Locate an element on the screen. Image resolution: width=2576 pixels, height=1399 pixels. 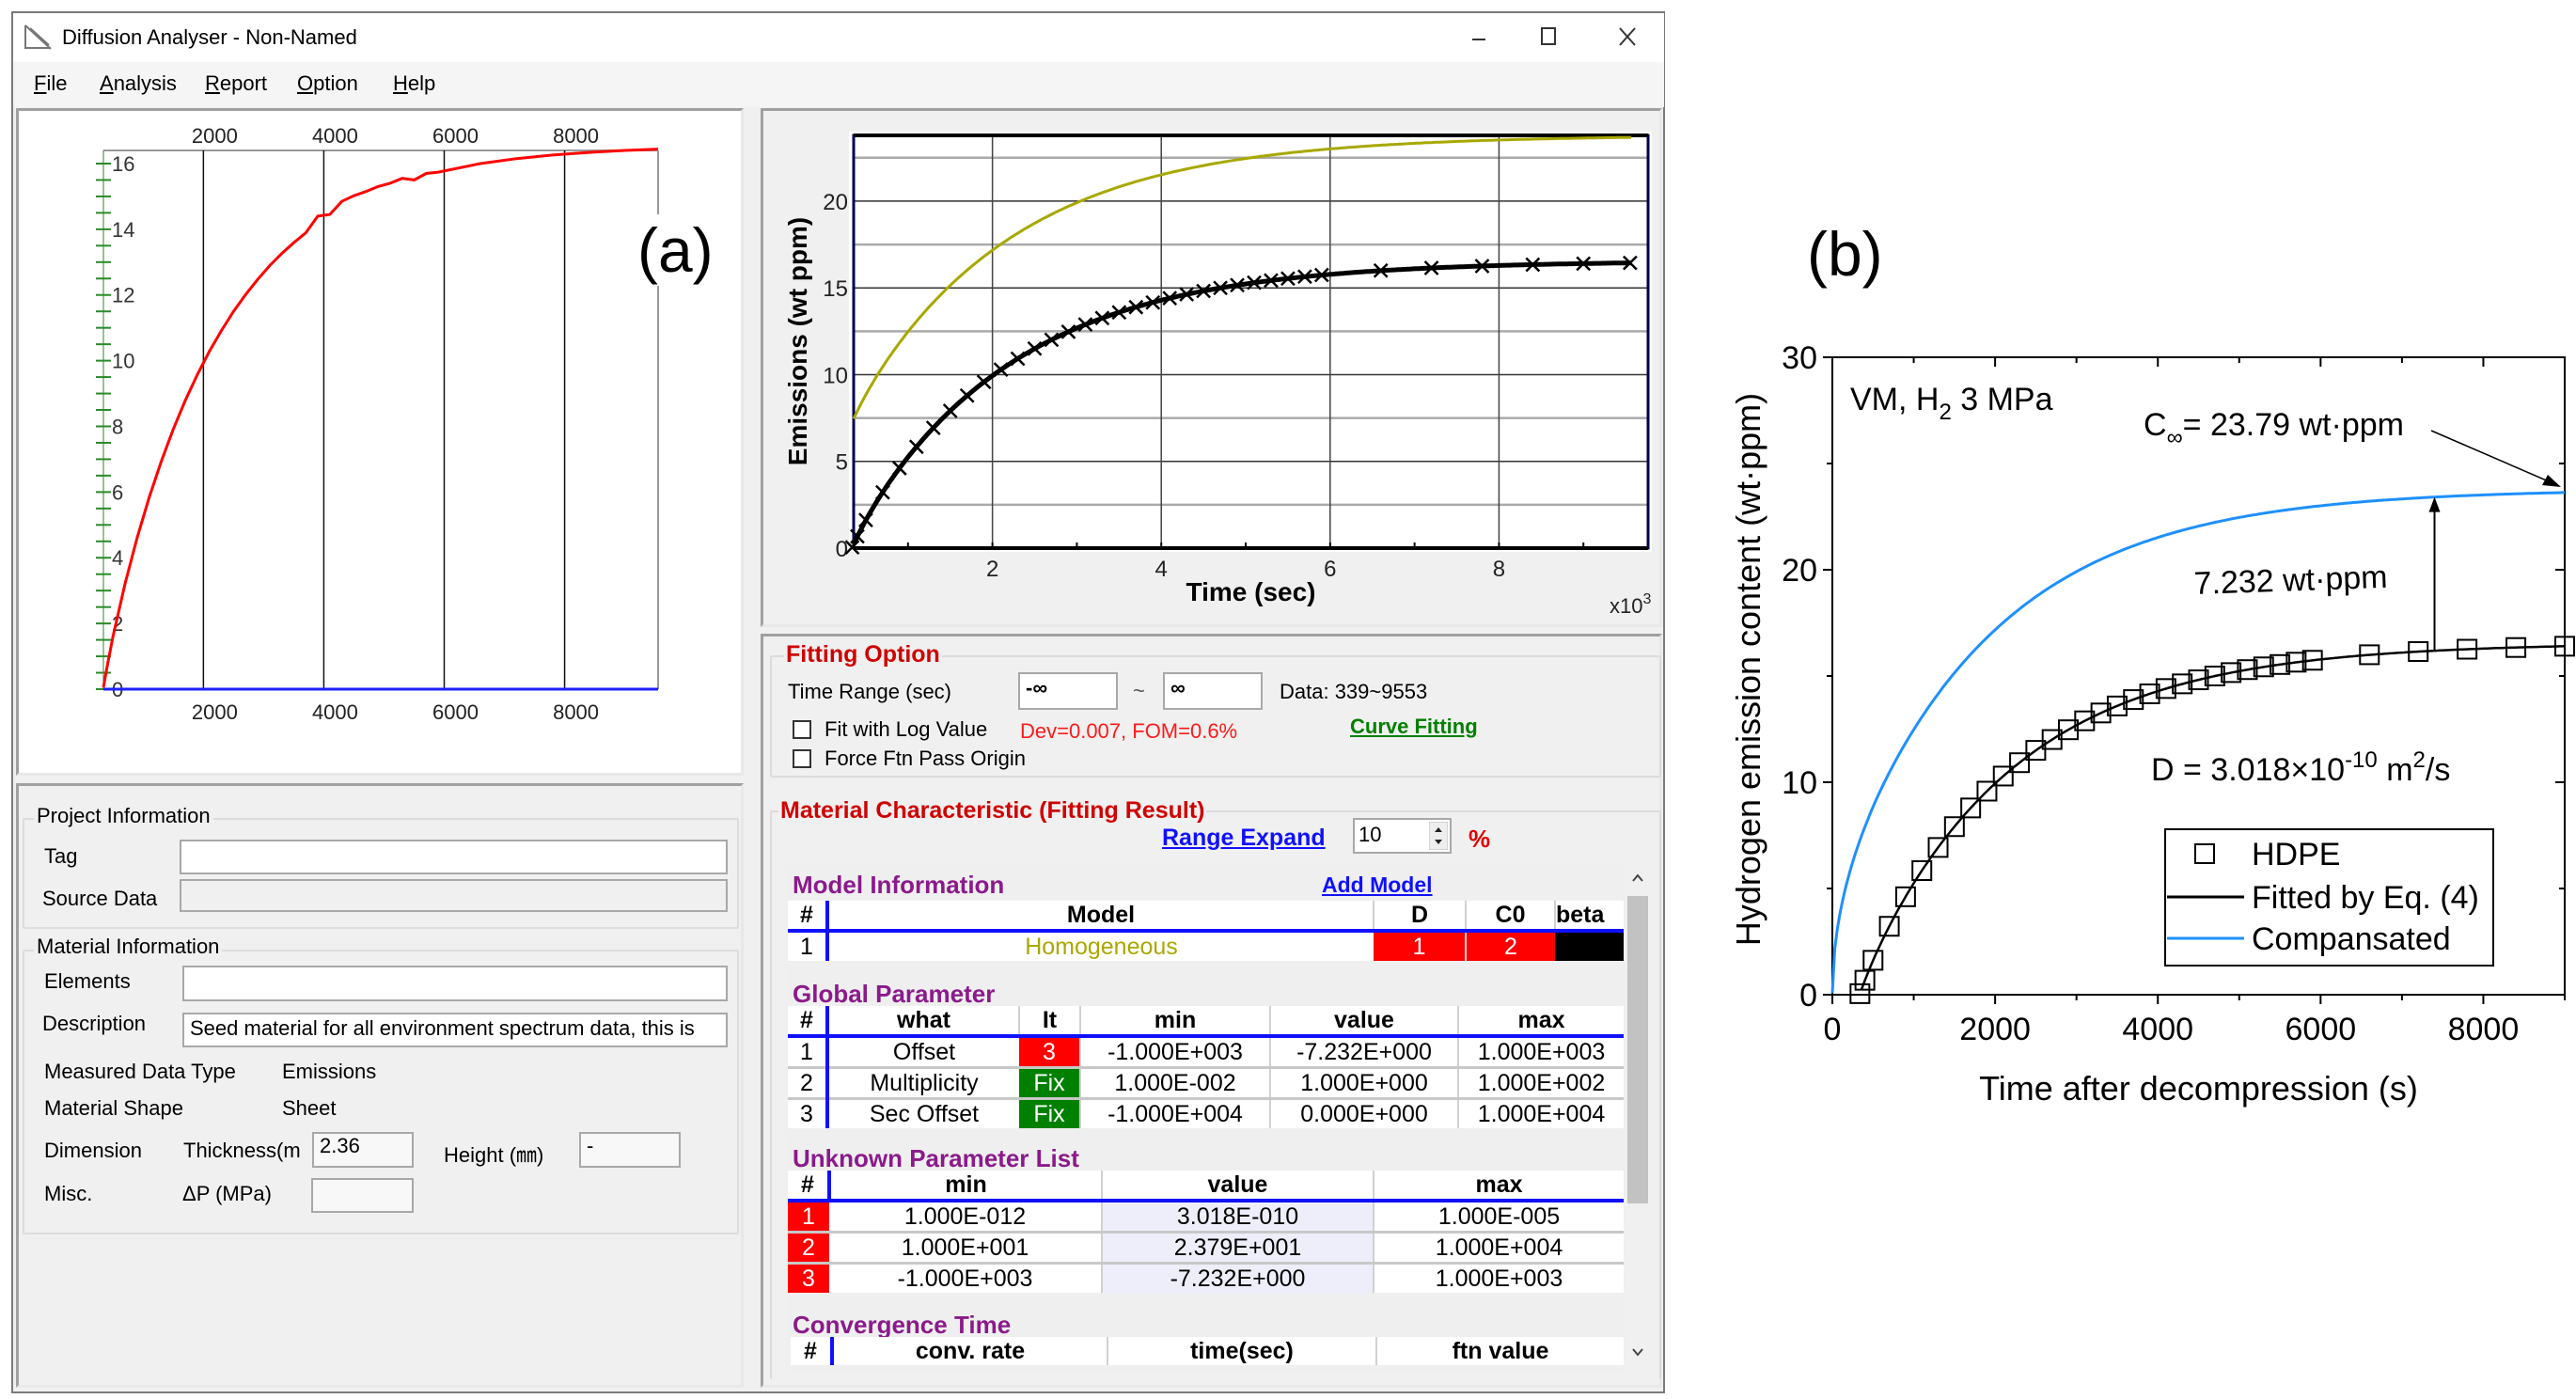
col-min: min is located at coordinates (966, 1187).